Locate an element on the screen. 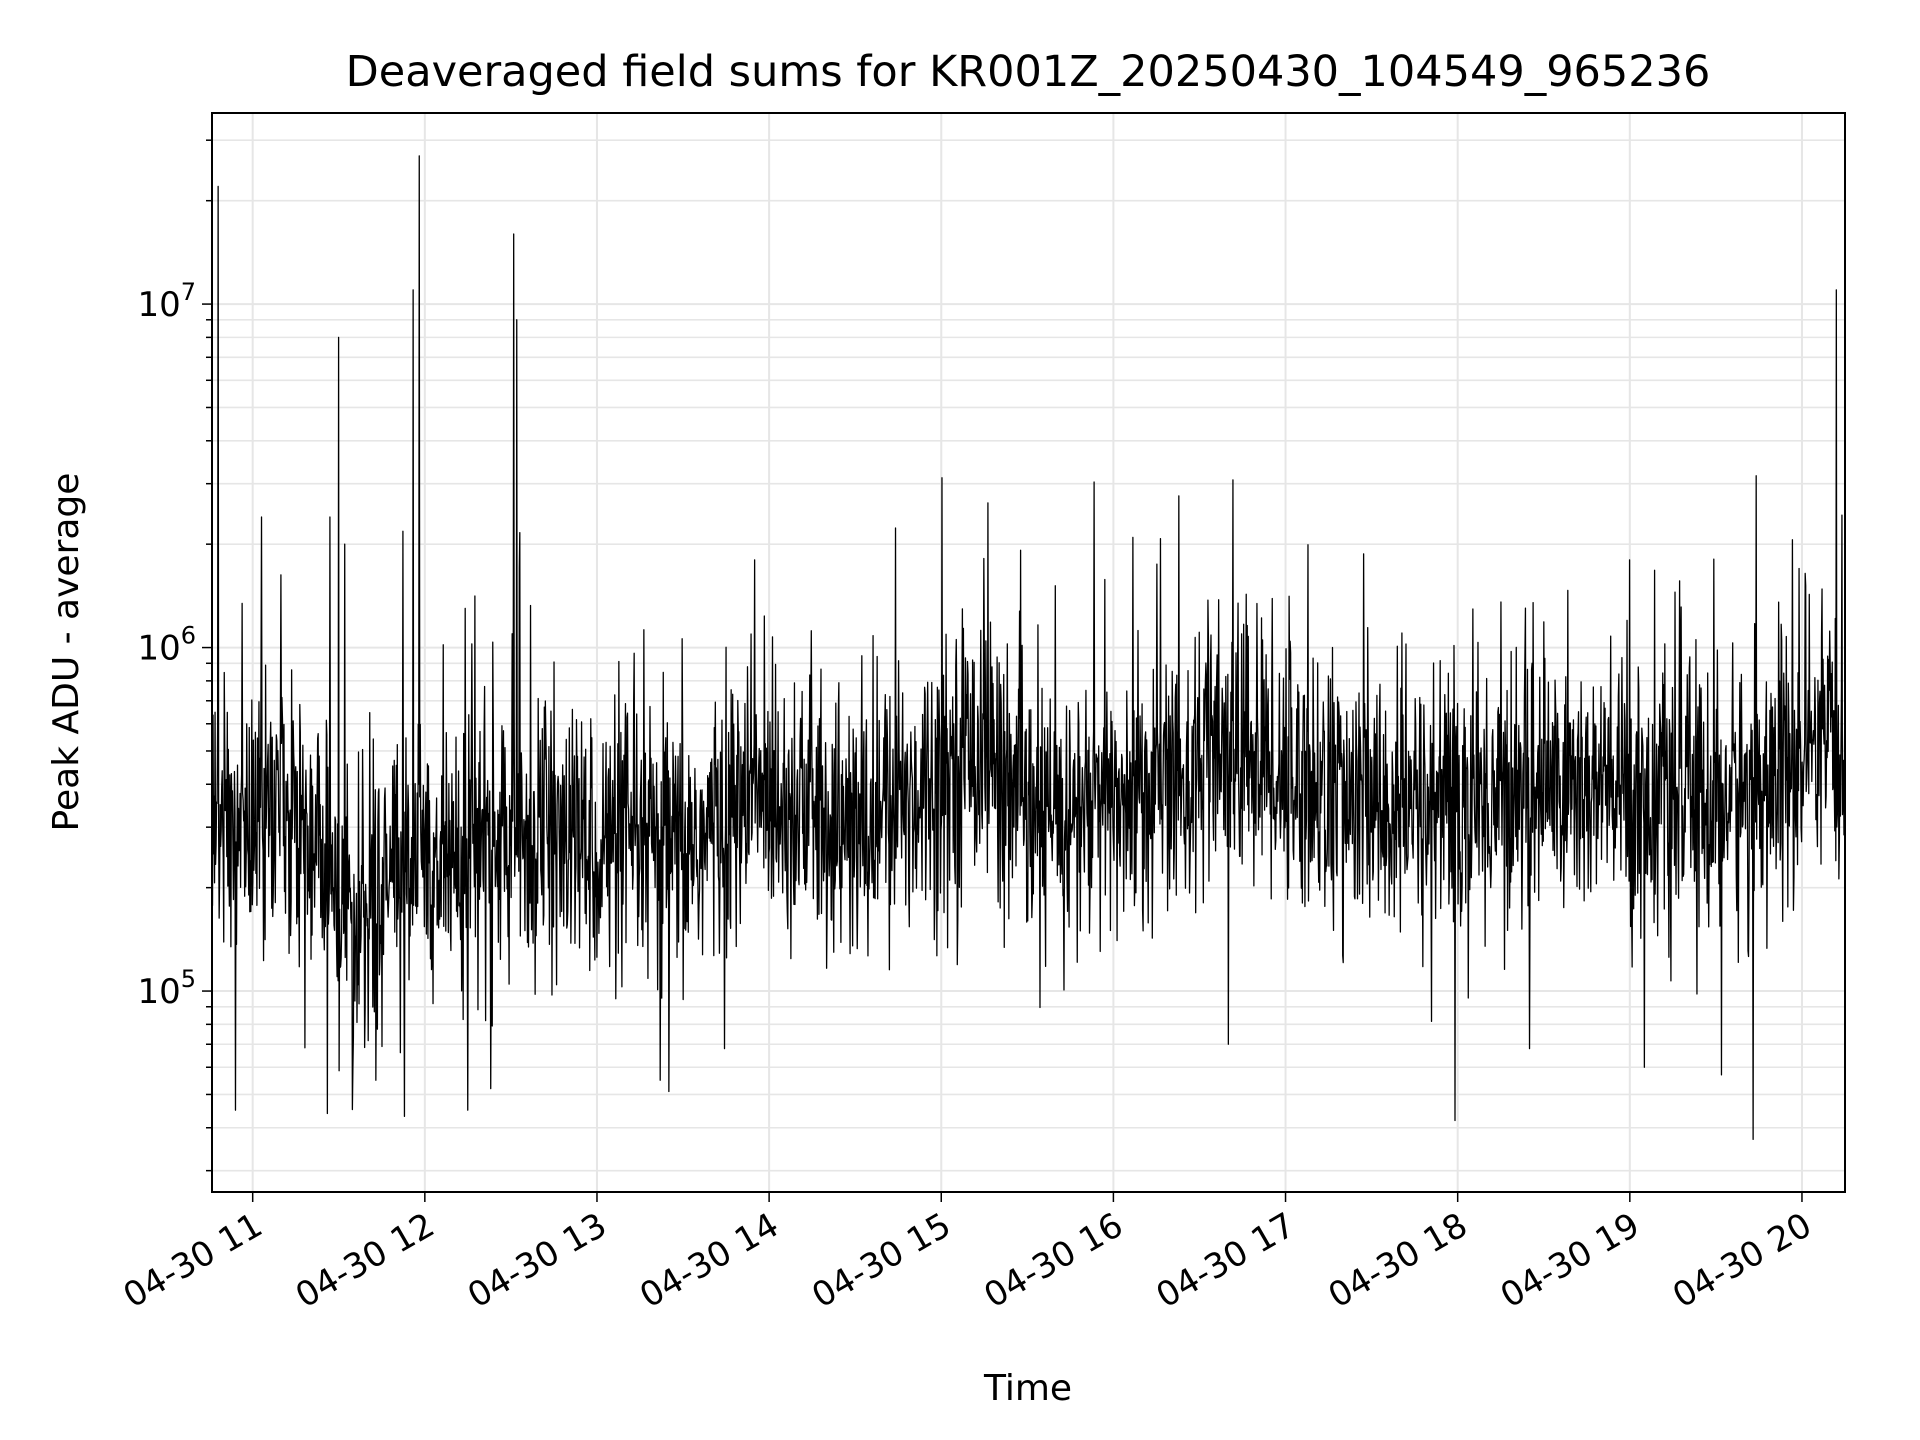  y-tick-label: 10⁶ is located at coordinates (166, 645).